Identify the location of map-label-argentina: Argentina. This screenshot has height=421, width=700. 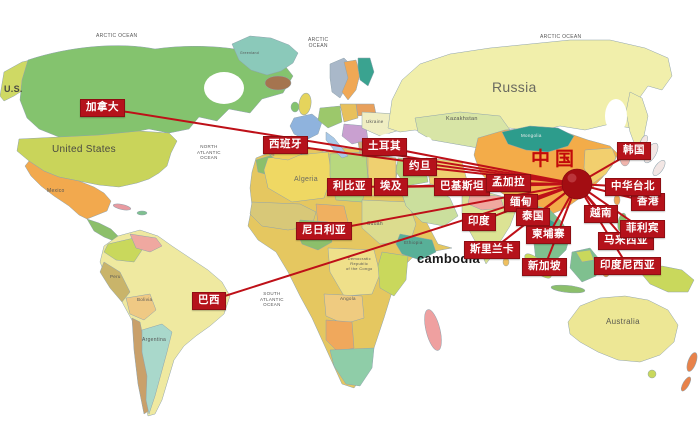
(154, 340).